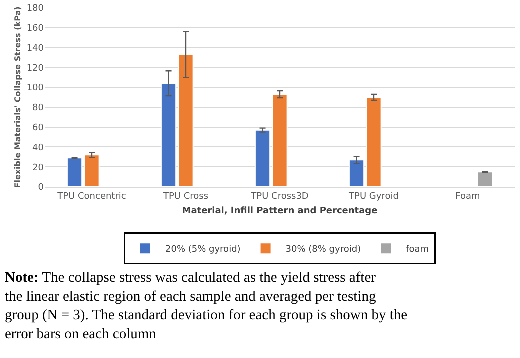  Describe the element at coordinates (91, 197) in the screenshot. I see `x-tick-label: TPU Concentric` at that location.